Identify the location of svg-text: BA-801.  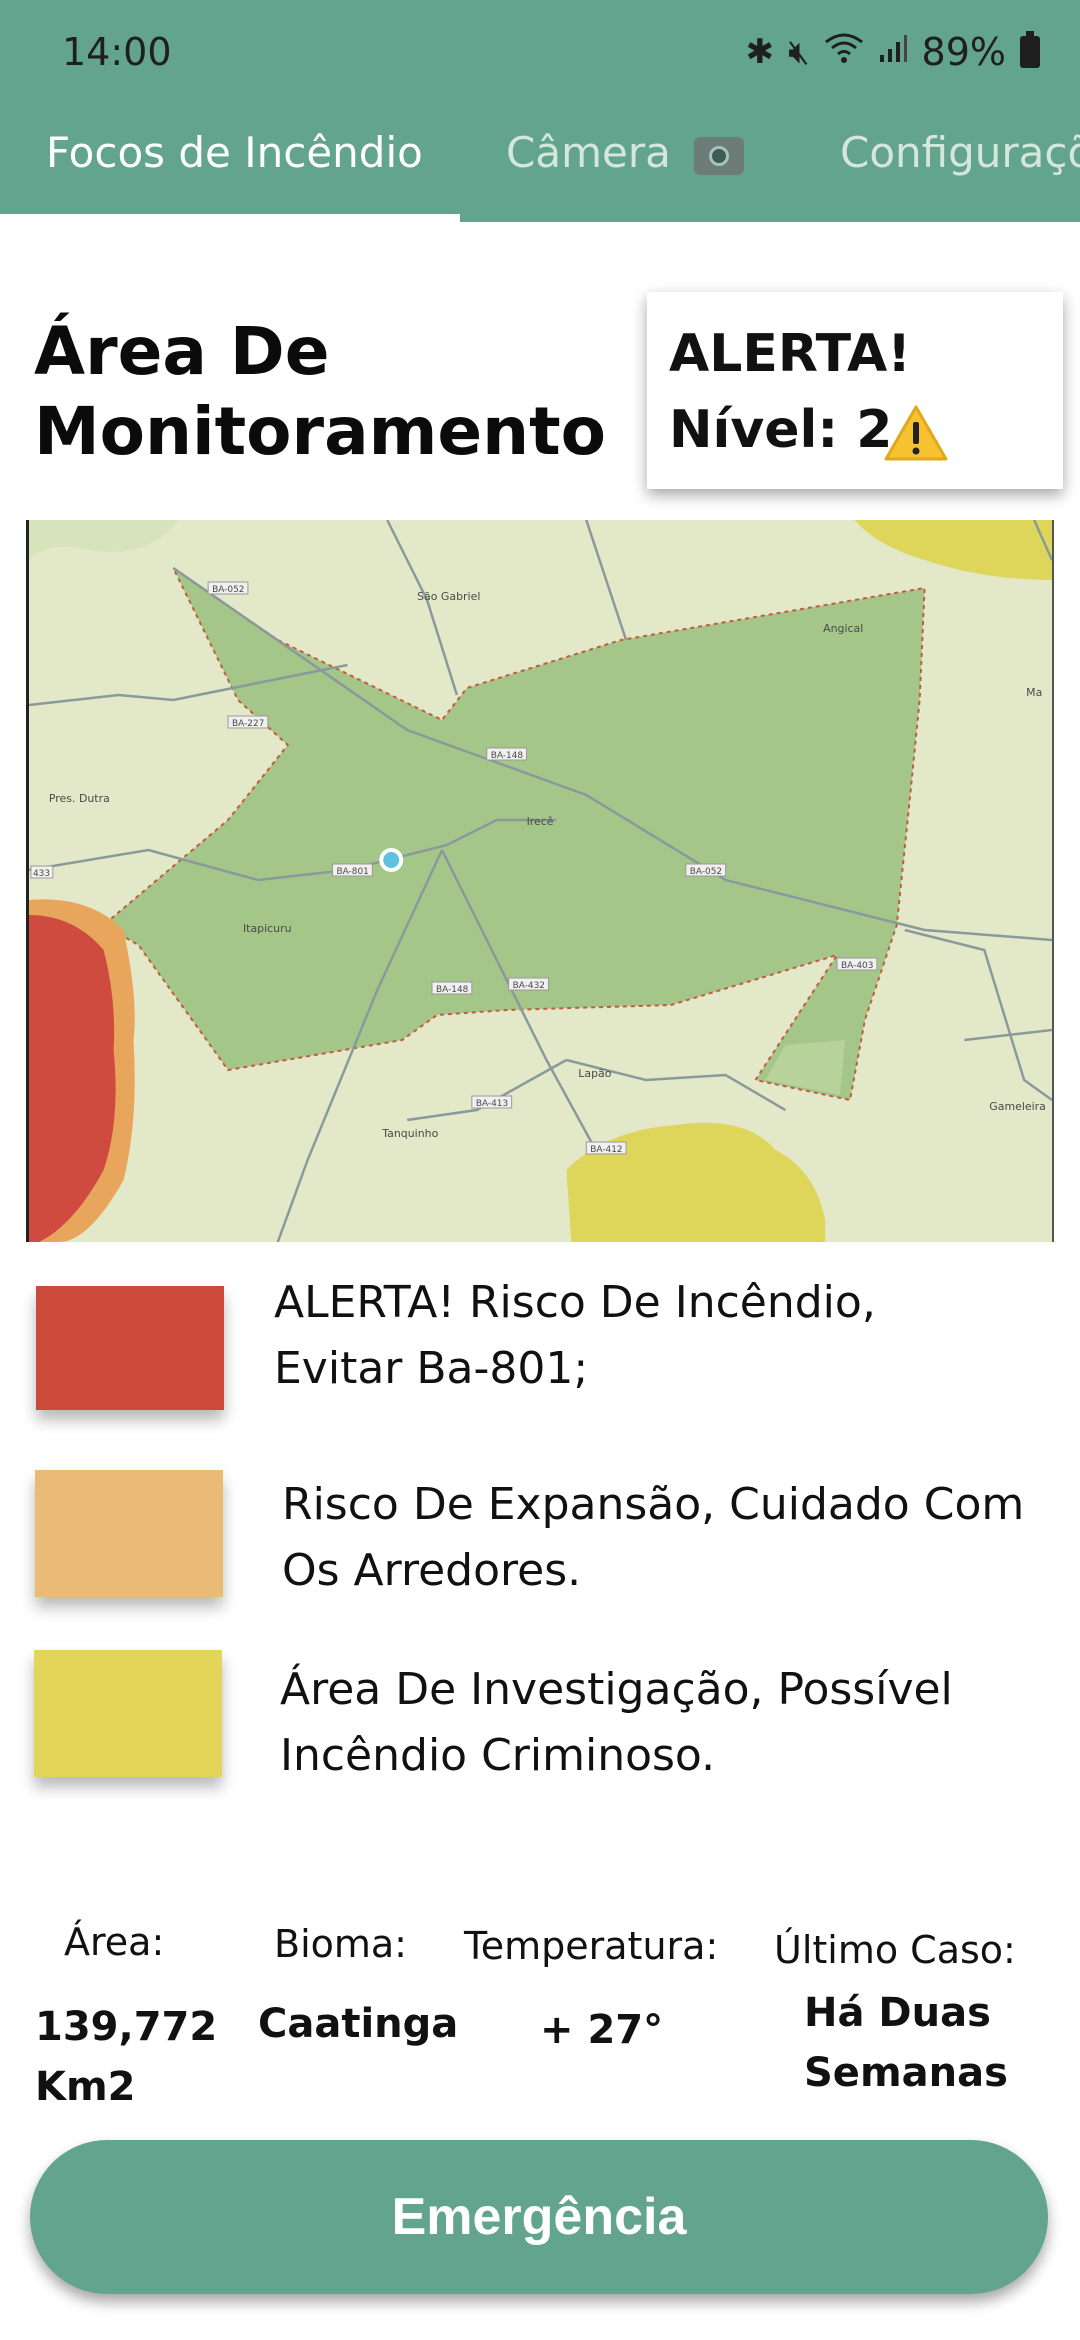
(352, 872).